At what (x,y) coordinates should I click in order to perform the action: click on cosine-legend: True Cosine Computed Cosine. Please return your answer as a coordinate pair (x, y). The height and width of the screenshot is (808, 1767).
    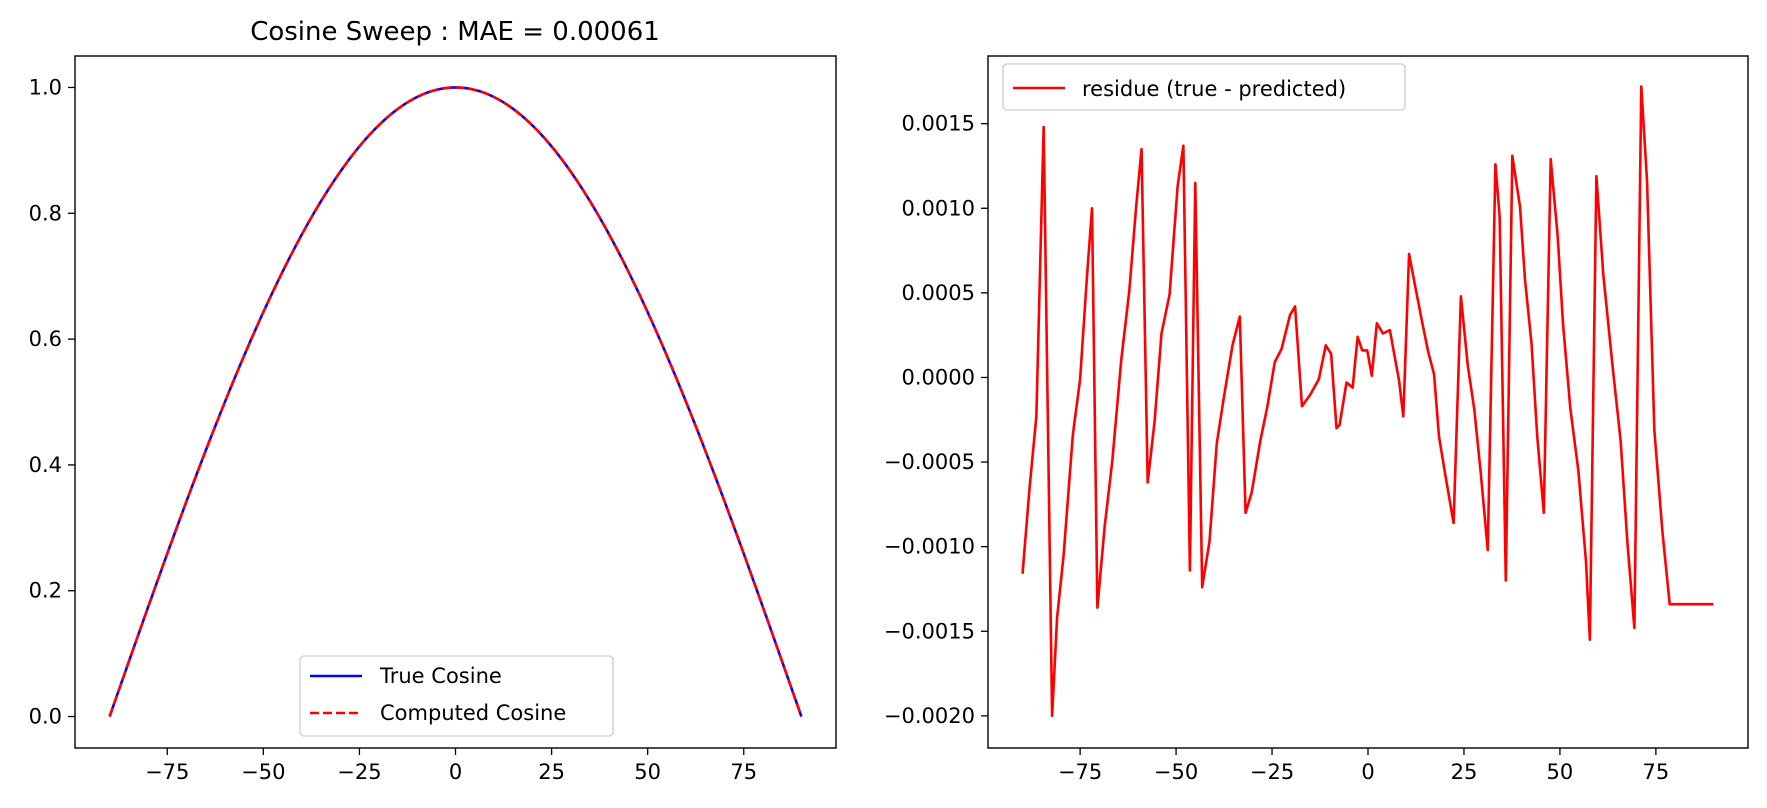
    Looking at the image, I should click on (456, 696).